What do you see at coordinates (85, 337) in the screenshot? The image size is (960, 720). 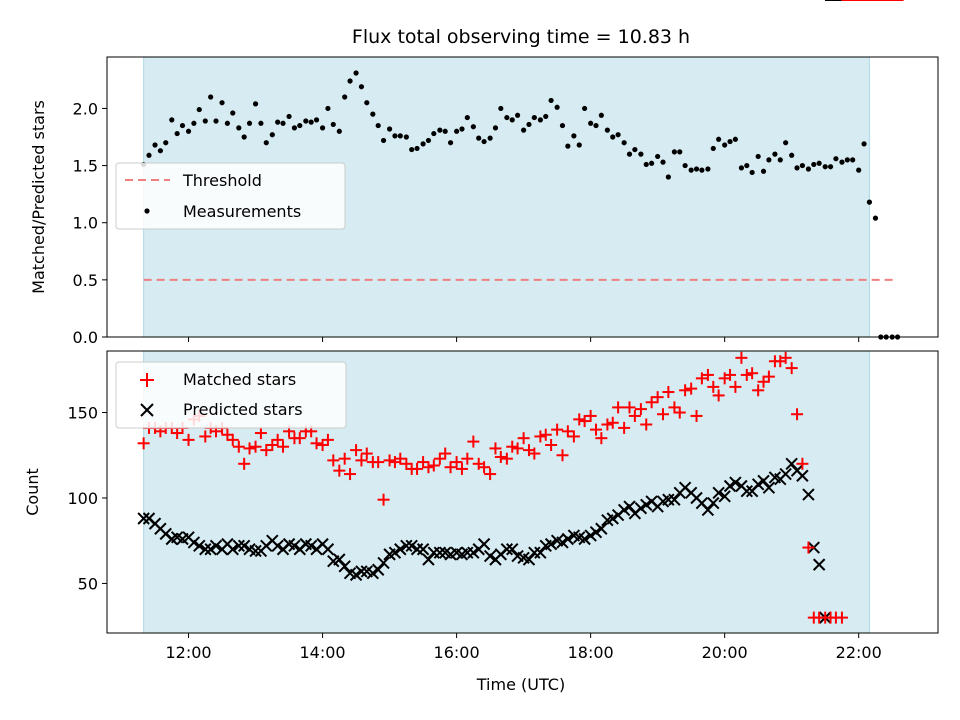 I see `top-y-tick-label: 0.0` at bounding box center [85, 337].